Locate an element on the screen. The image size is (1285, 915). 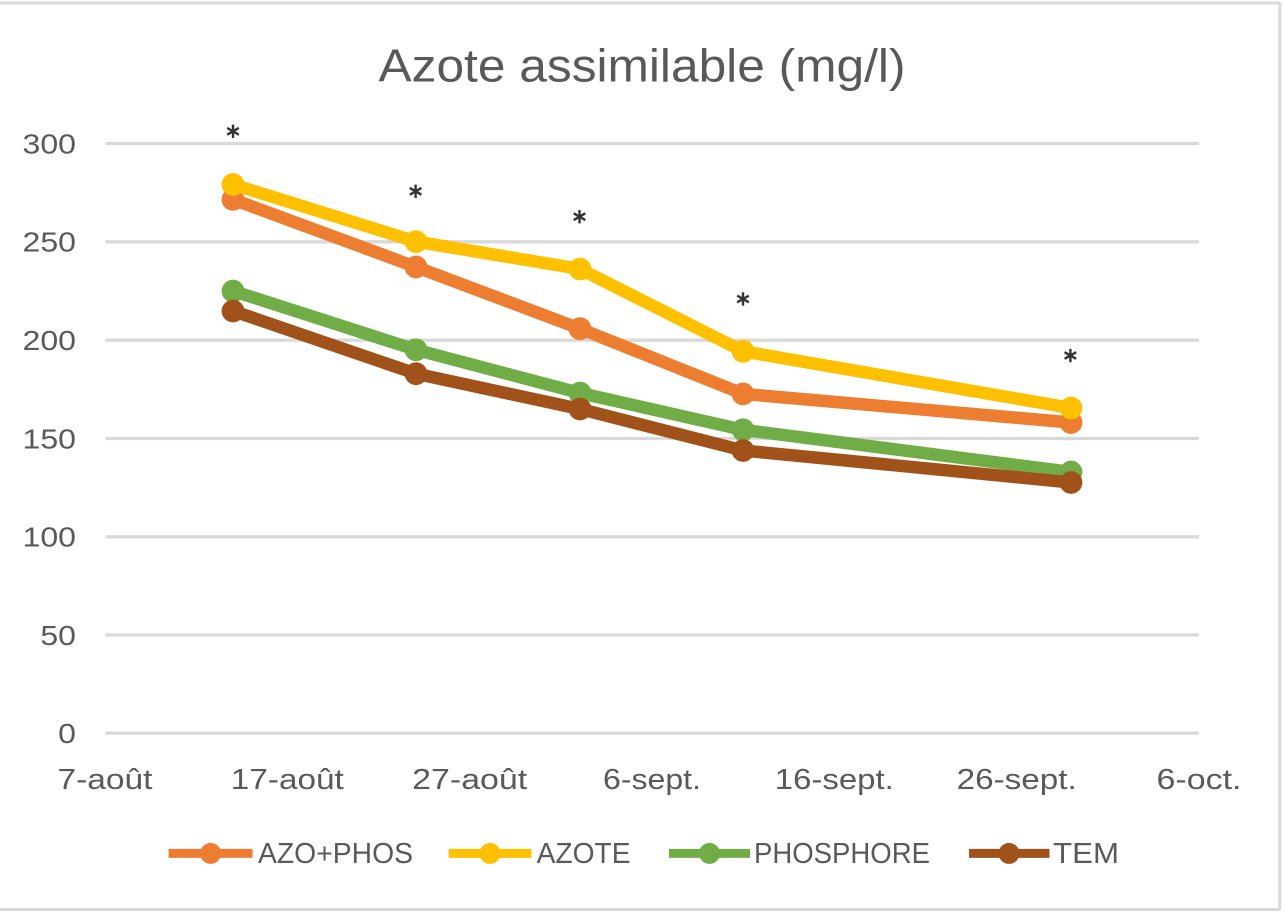
svg-text: PHOSPHORE is located at coordinates (842, 854).